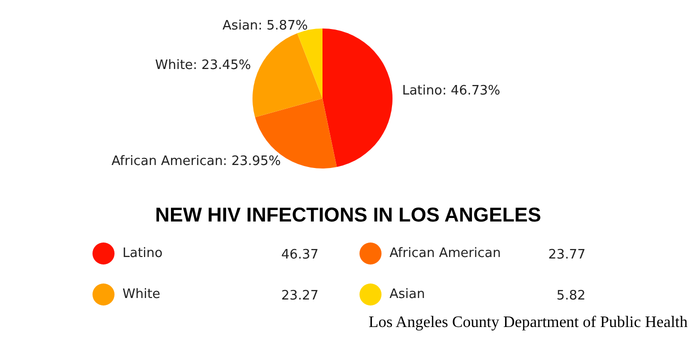 The height and width of the screenshot is (342, 696). Describe the element at coordinates (445, 253) in the screenshot. I see `legend-label: African American` at that location.